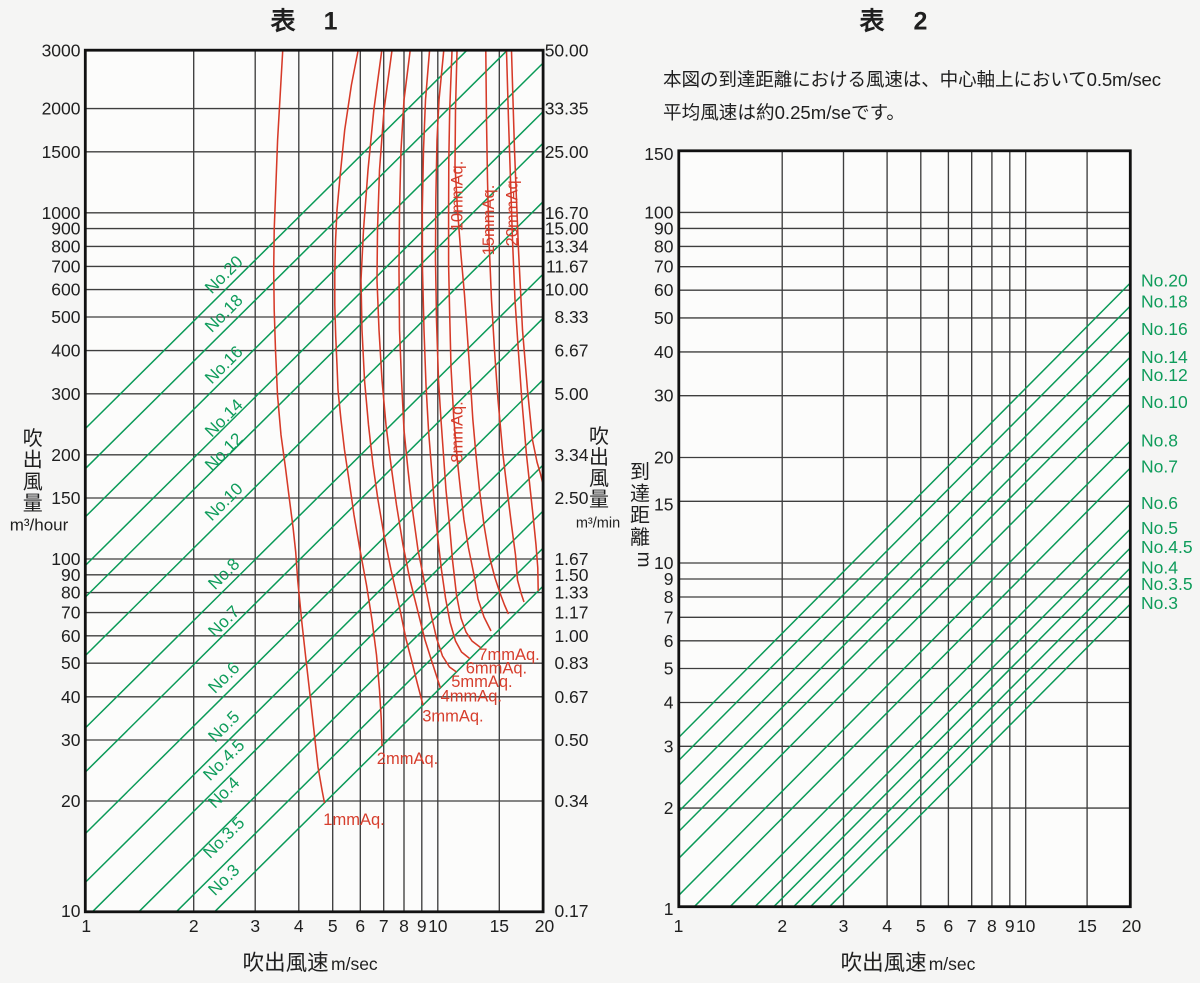  I want to click on svg-text: No.12, so click(1164, 375).